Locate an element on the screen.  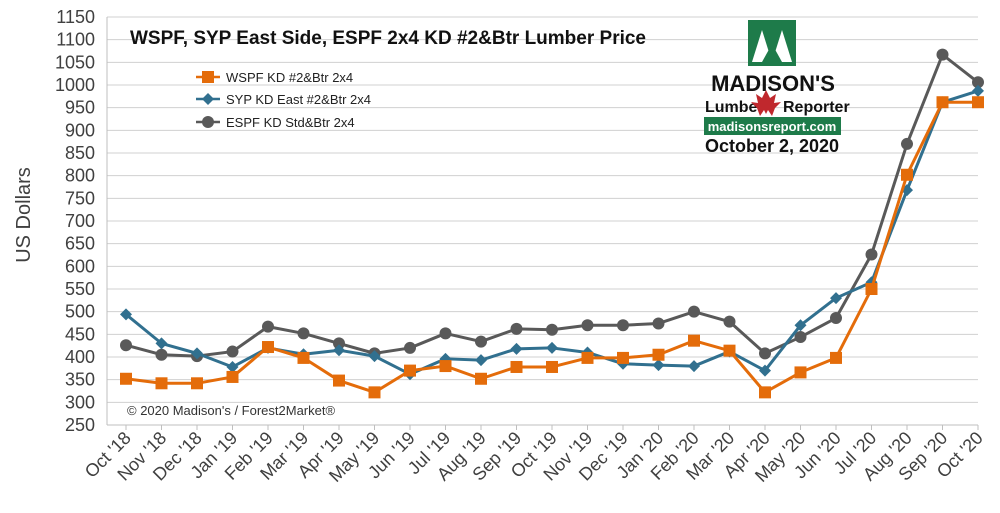
y-tick-label: 500 is located at coordinates (80, 312).